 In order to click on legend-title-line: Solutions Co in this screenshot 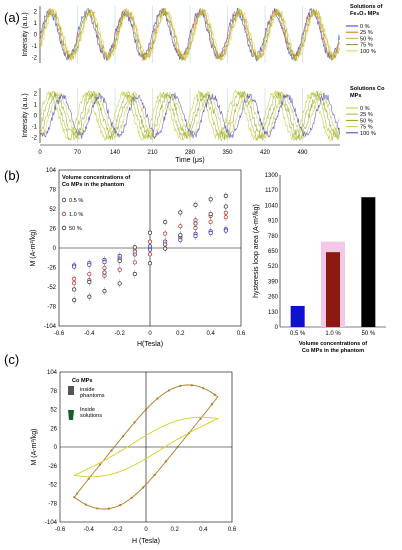, I will do `click(367, 89)`.